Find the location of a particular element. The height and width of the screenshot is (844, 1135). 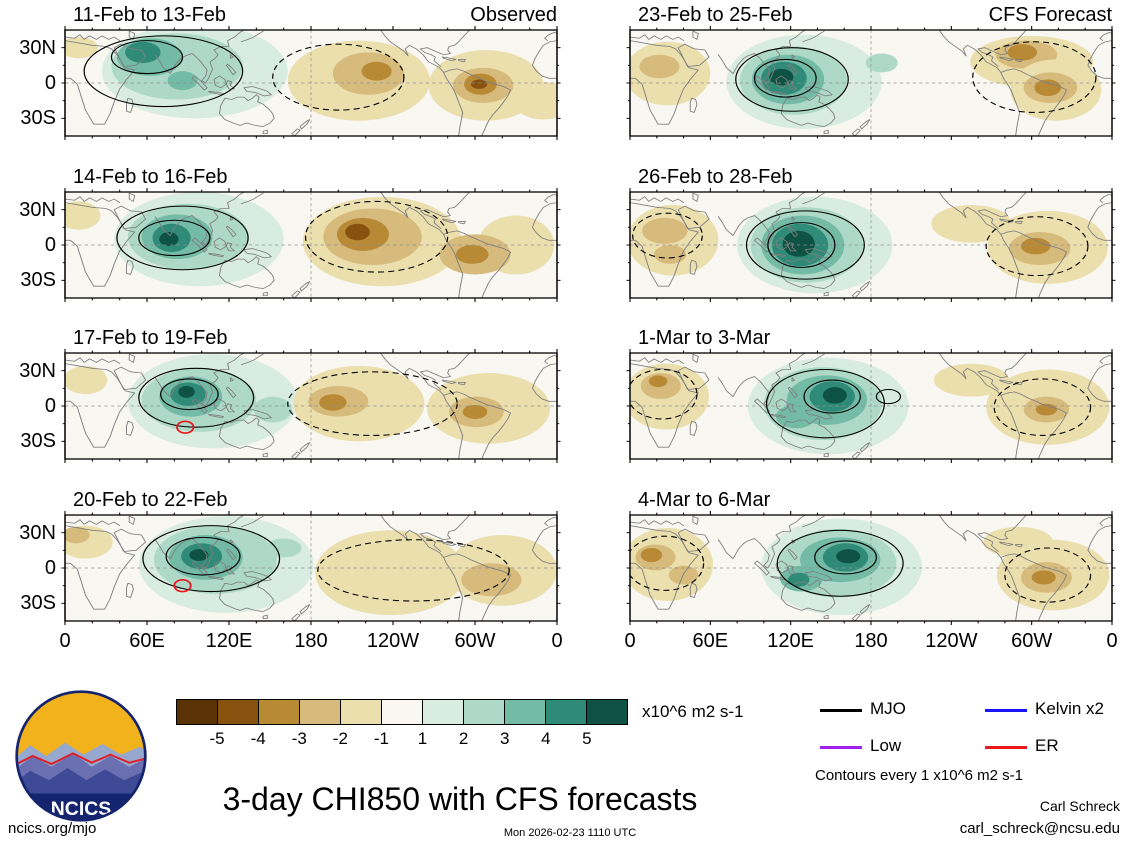

panel-header: 20-Feb to 22-Feb is located at coordinates (311, 500).